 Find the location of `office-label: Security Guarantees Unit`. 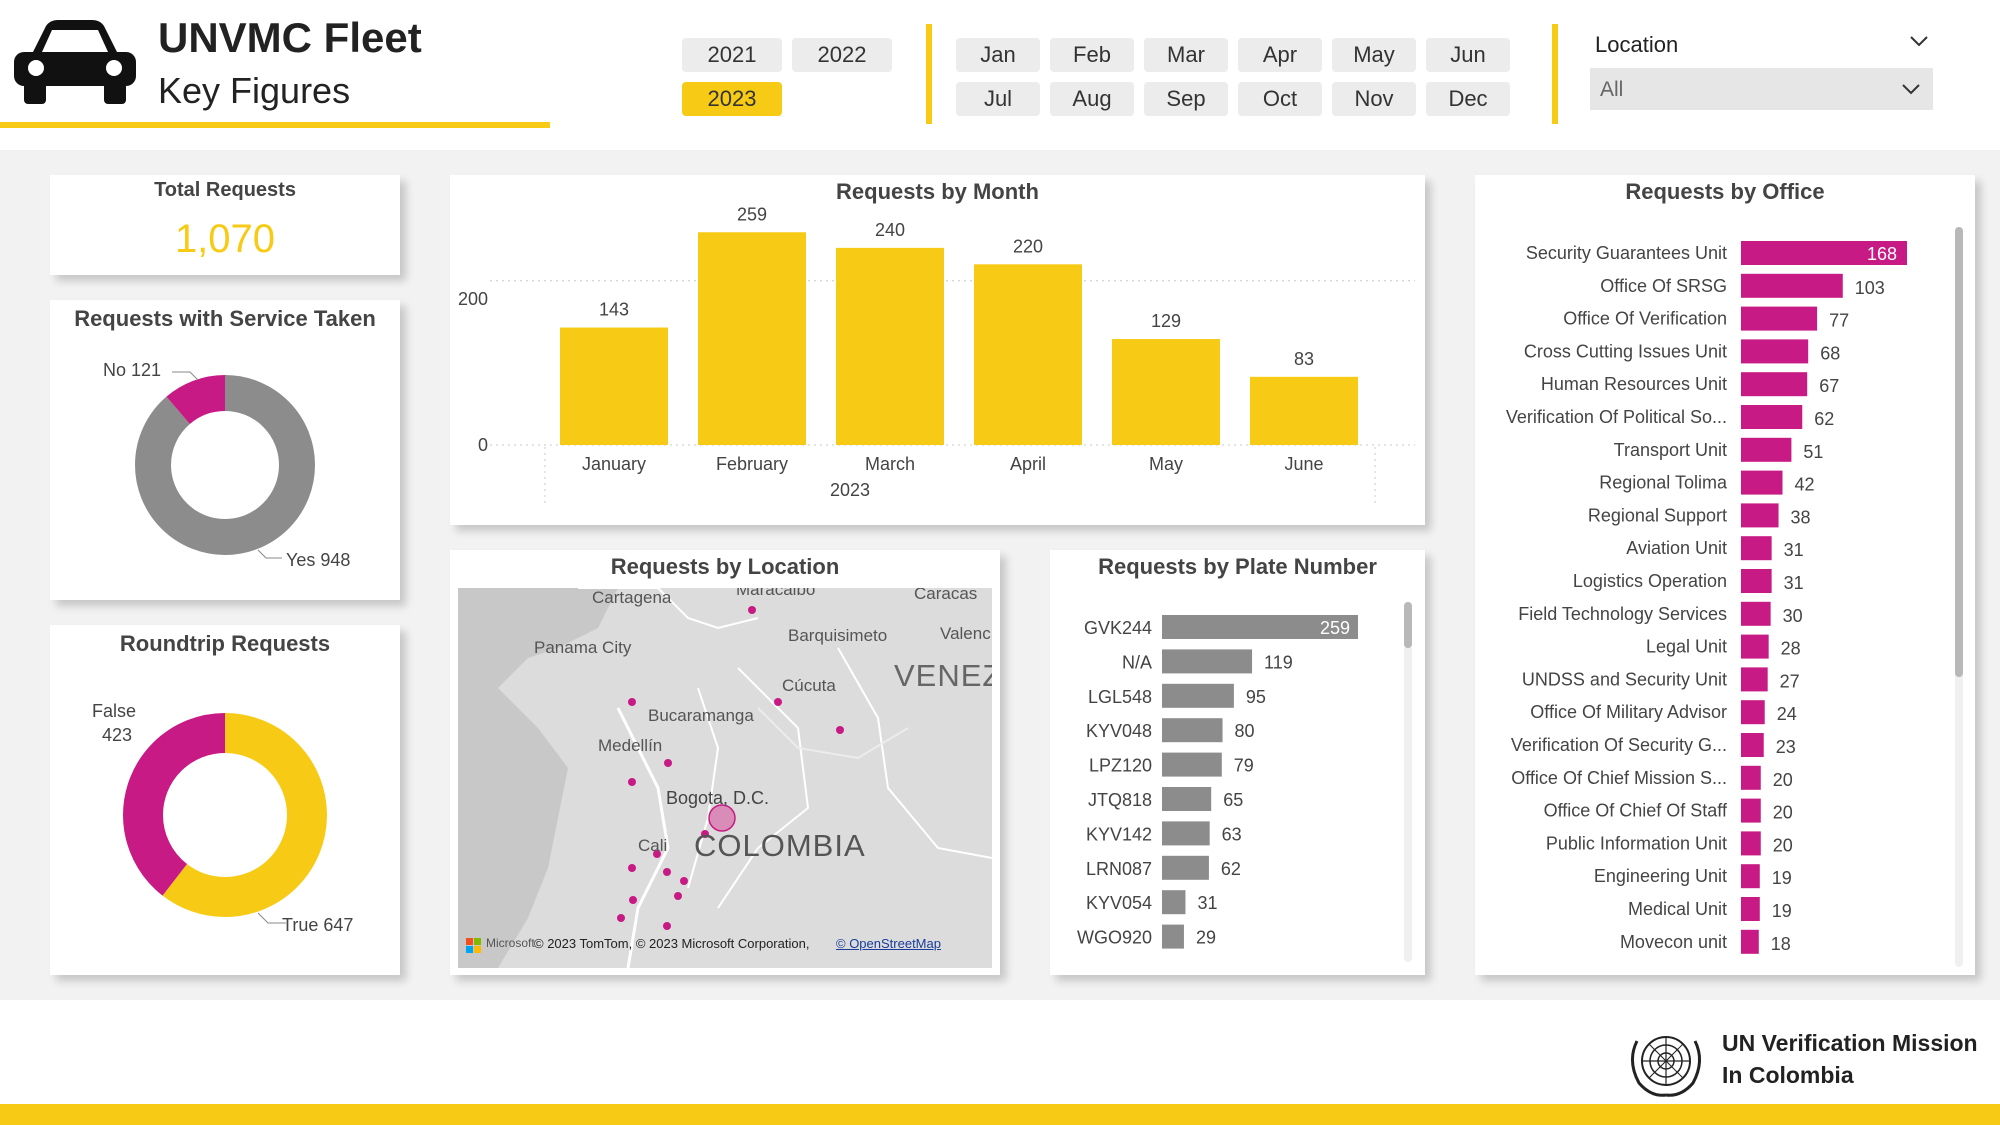

office-label: Security Guarantees Unit is located at coordinates (1626, 253).